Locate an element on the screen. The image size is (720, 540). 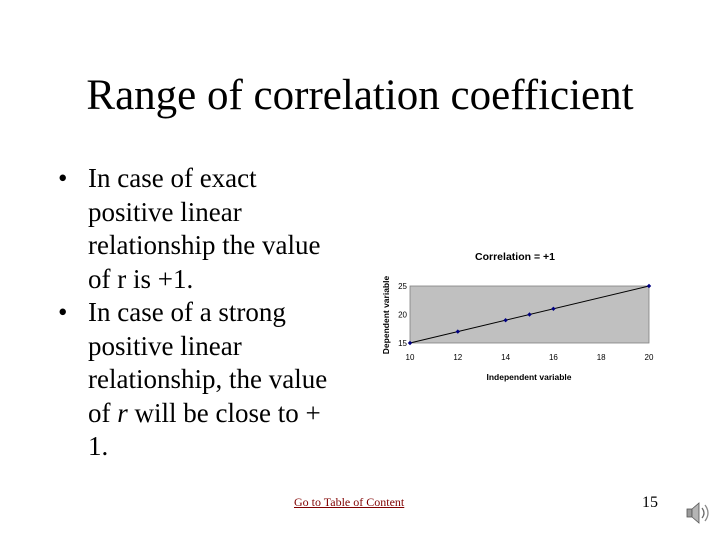
bullet-text-line: of r will be close to + is located at coordinates (223, 414).